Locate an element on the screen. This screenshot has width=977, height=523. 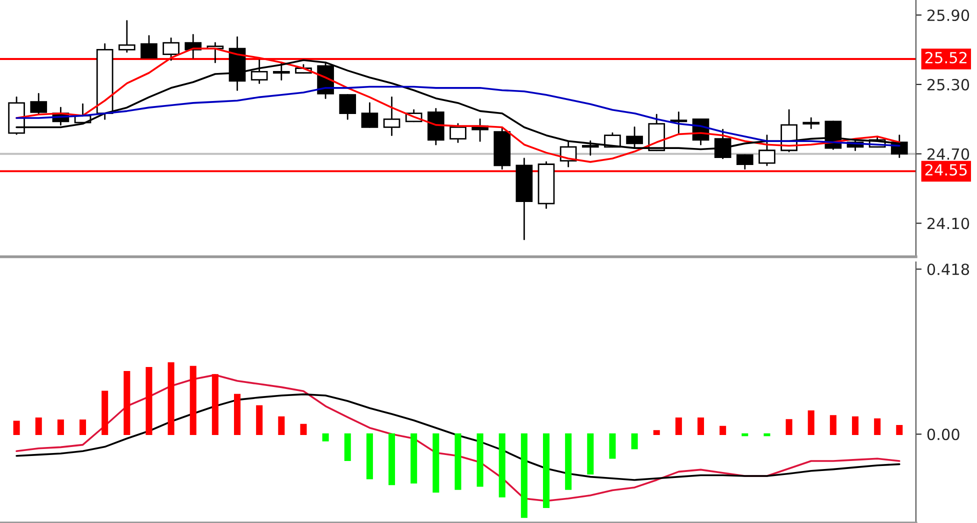
y-tick-label: 24.70 is located at coordinates (948, 154).